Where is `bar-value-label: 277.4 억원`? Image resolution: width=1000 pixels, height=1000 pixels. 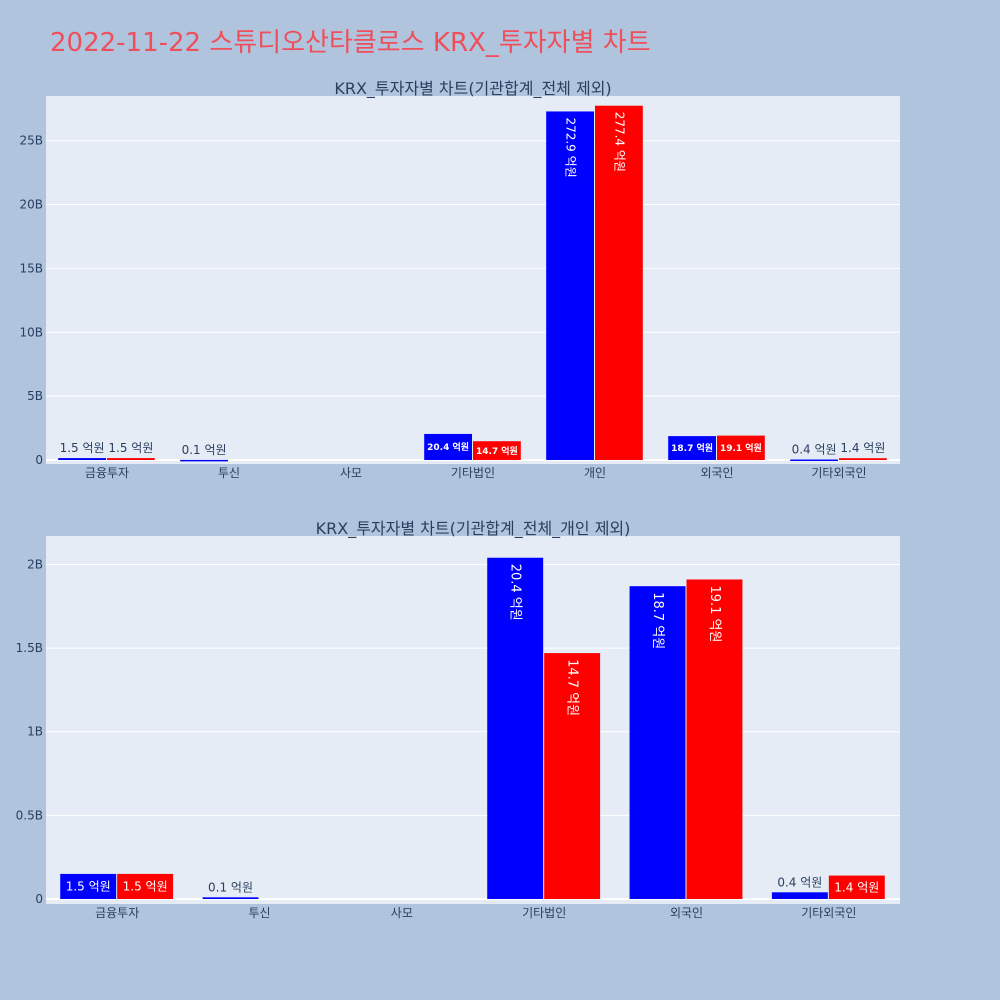 bar-value-label: 277.4 억원 is located at coordinates (619, 142).